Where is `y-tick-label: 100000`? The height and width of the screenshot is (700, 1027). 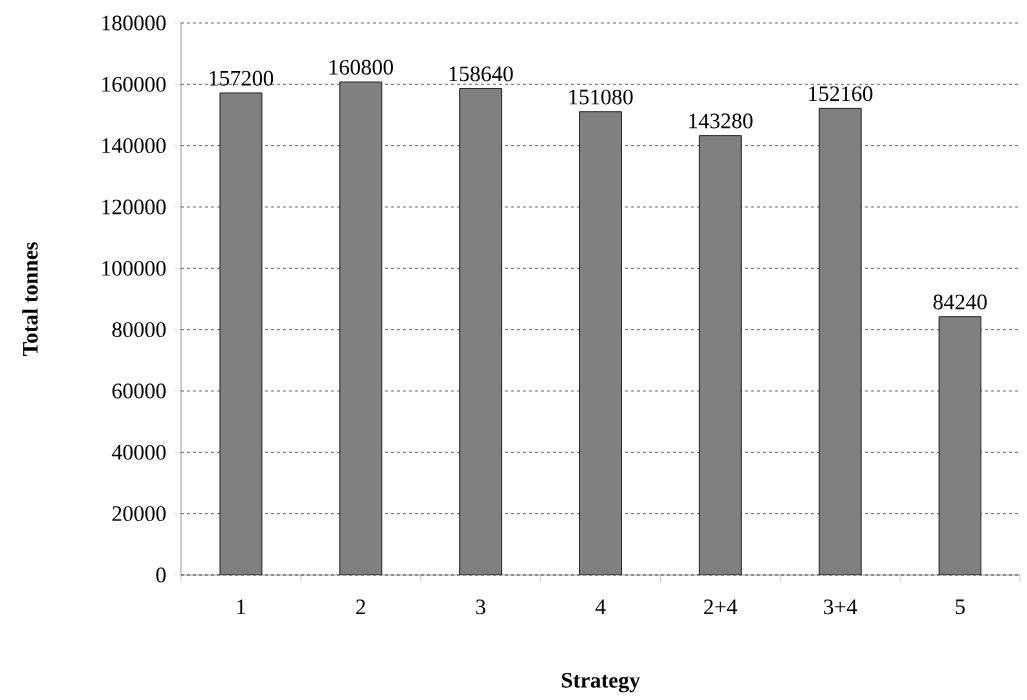 y-tick-label: 100000 is located at coordinates (134, 268).